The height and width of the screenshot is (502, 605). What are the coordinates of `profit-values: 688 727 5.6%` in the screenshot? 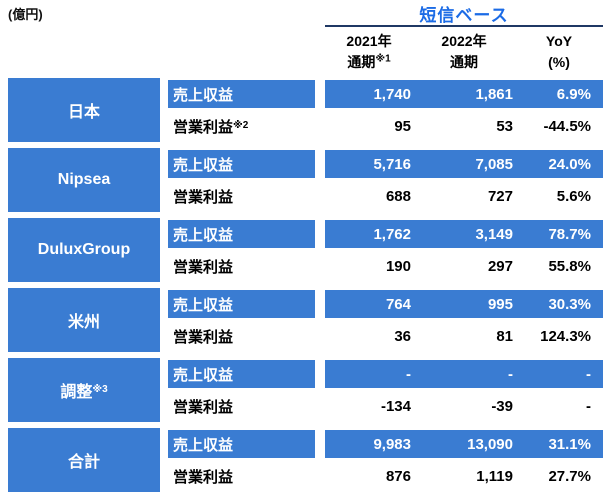 It's located at (464, 196).